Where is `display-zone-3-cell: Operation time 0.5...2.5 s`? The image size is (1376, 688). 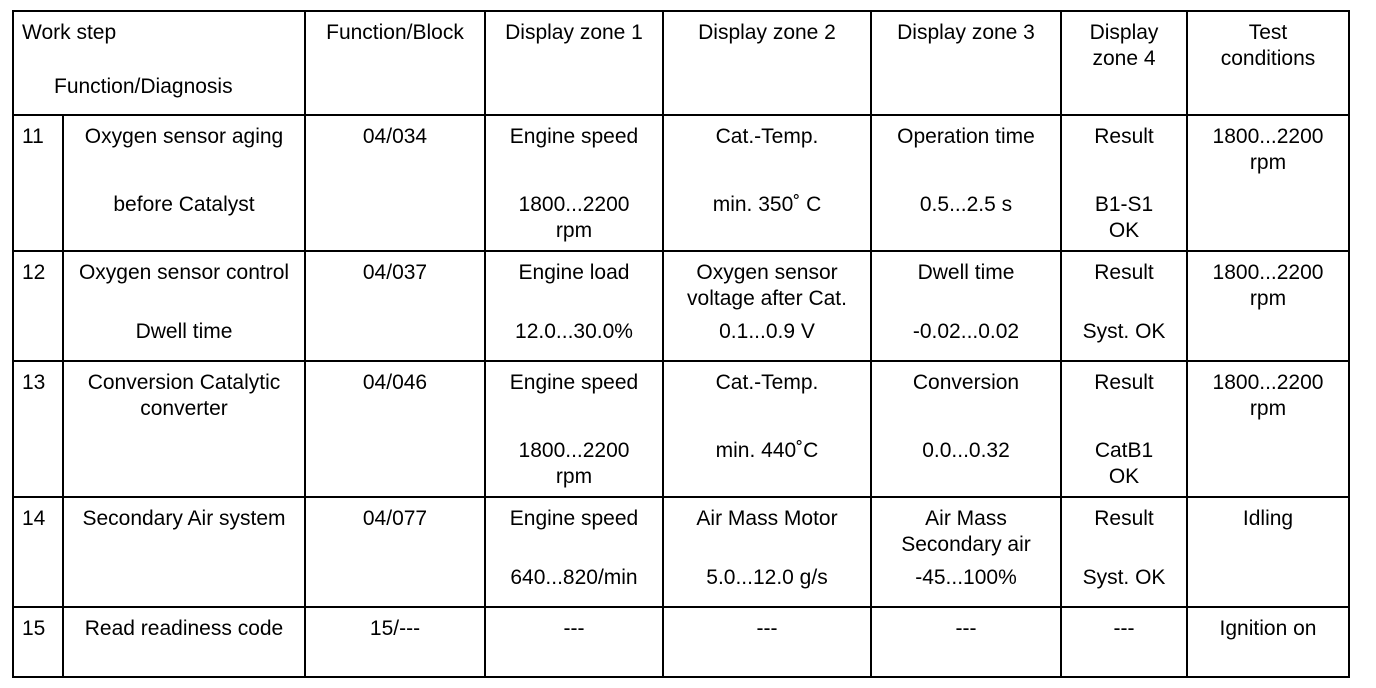 display-zone-3-cell: Operation time 0.5...2.5 s is located at coordinates (966, 183).